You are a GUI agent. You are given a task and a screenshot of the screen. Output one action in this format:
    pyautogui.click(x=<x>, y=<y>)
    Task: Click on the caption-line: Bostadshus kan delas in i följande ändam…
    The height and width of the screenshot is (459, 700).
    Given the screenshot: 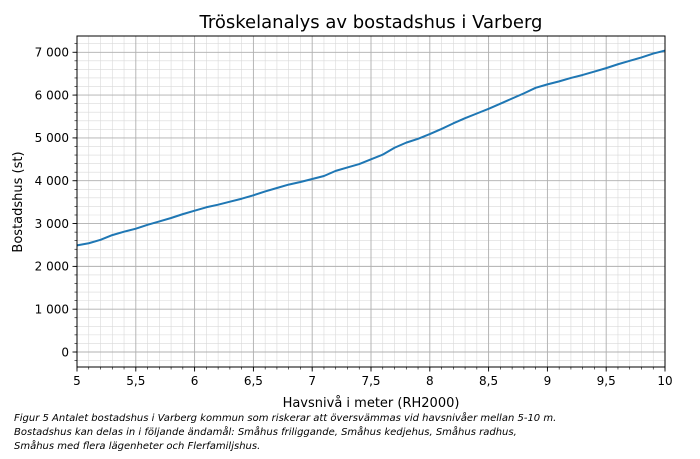 What is the action you would take?
    pyautogui.click(x=265, y=432)
    